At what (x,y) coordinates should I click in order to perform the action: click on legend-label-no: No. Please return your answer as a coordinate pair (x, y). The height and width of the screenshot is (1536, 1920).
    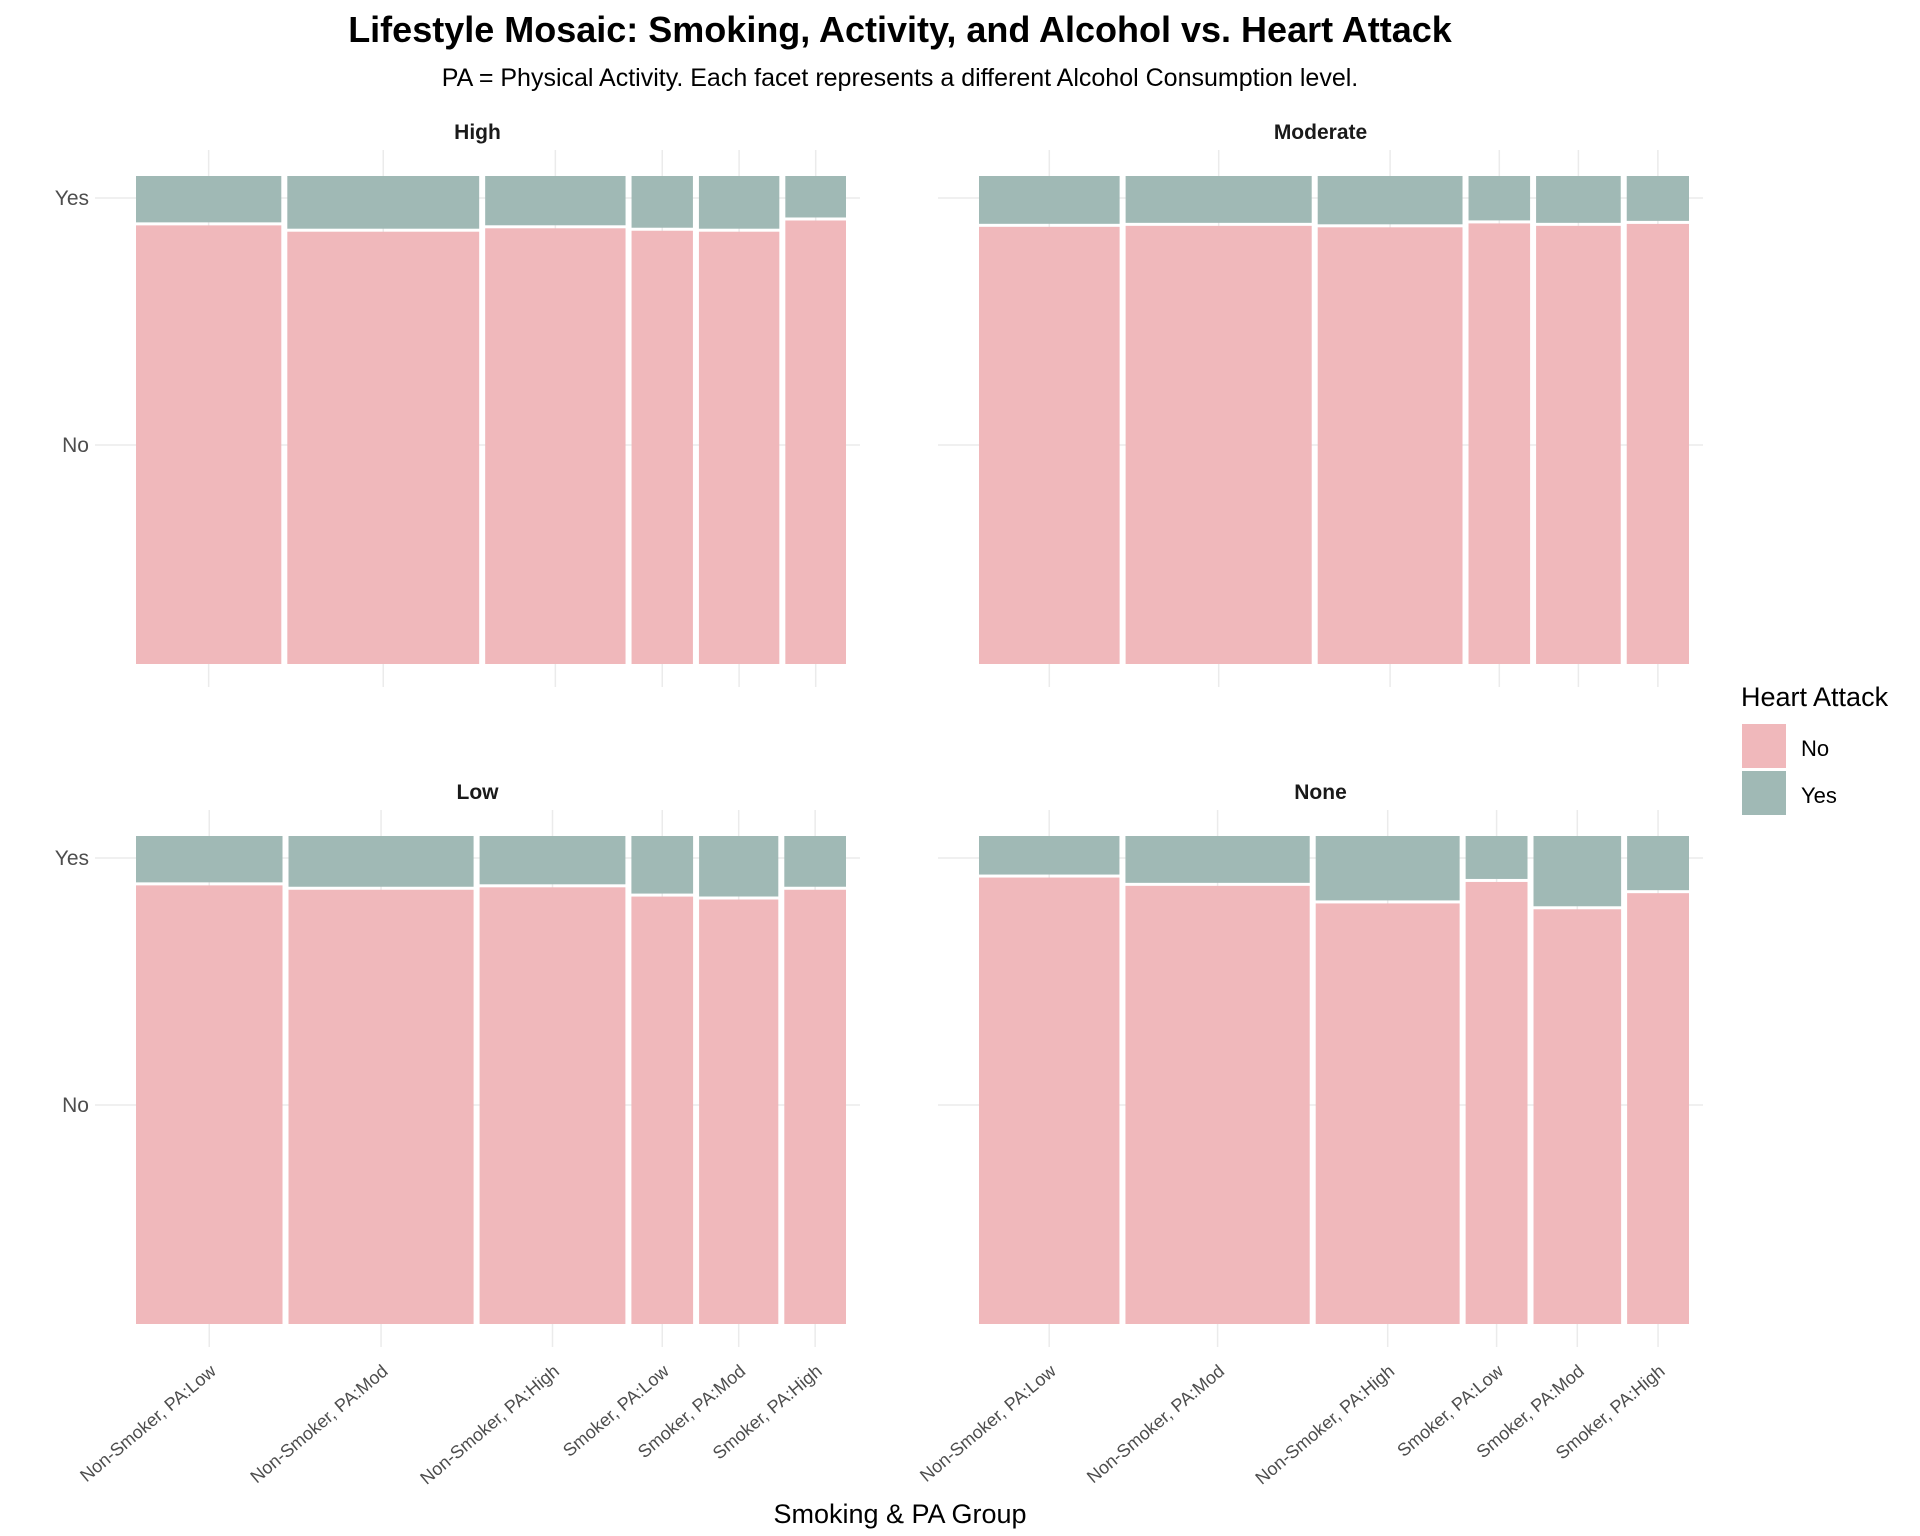
    Looking at the image, I should click on (1815, 748).